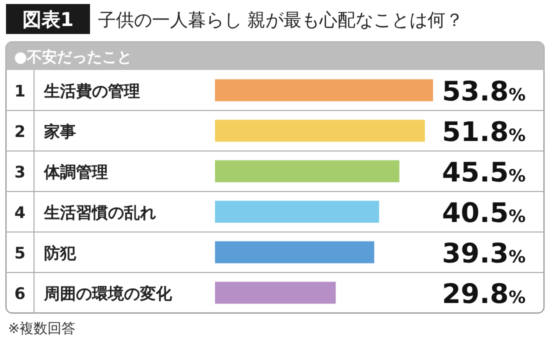  What do you see at coordinates (484, 132) in the screenshot?
I see `data-label: 51.8%` at bounding box center [484, 132].